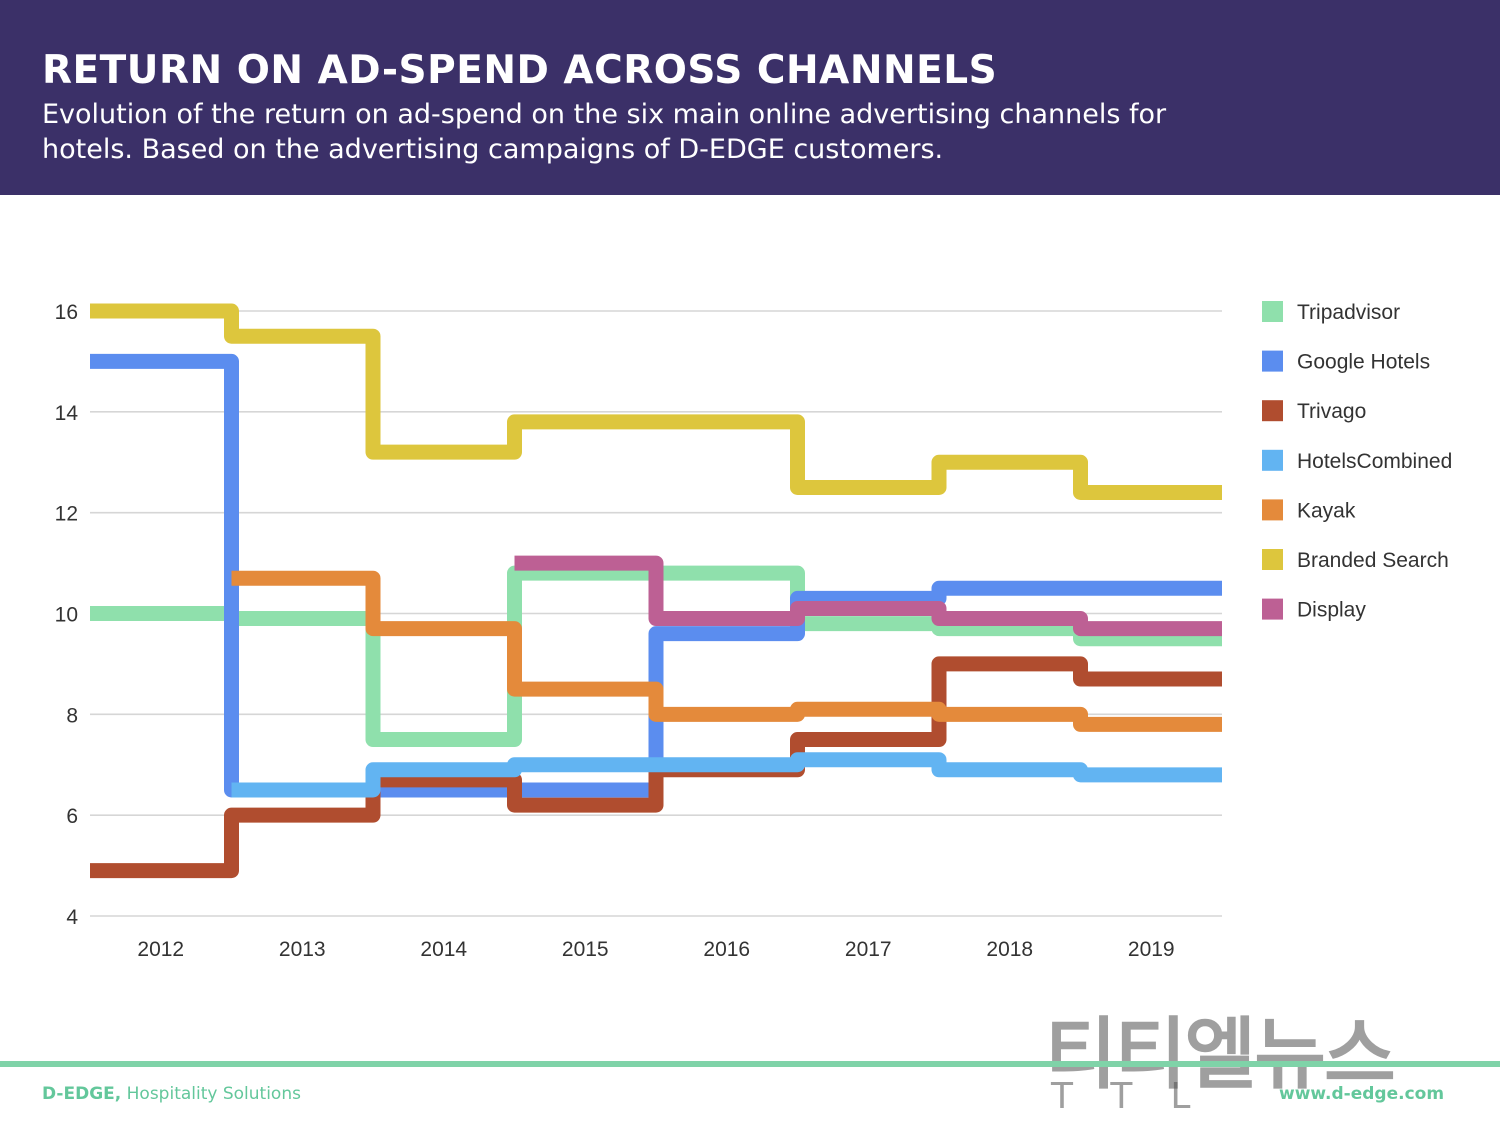 Image resolution: width=1500 pixels, height=1125 pixels. What do you see at coordinates (160, 949) in the screenshot?
I see `x-tick-label: 2012` at bounding box center [160, 949].